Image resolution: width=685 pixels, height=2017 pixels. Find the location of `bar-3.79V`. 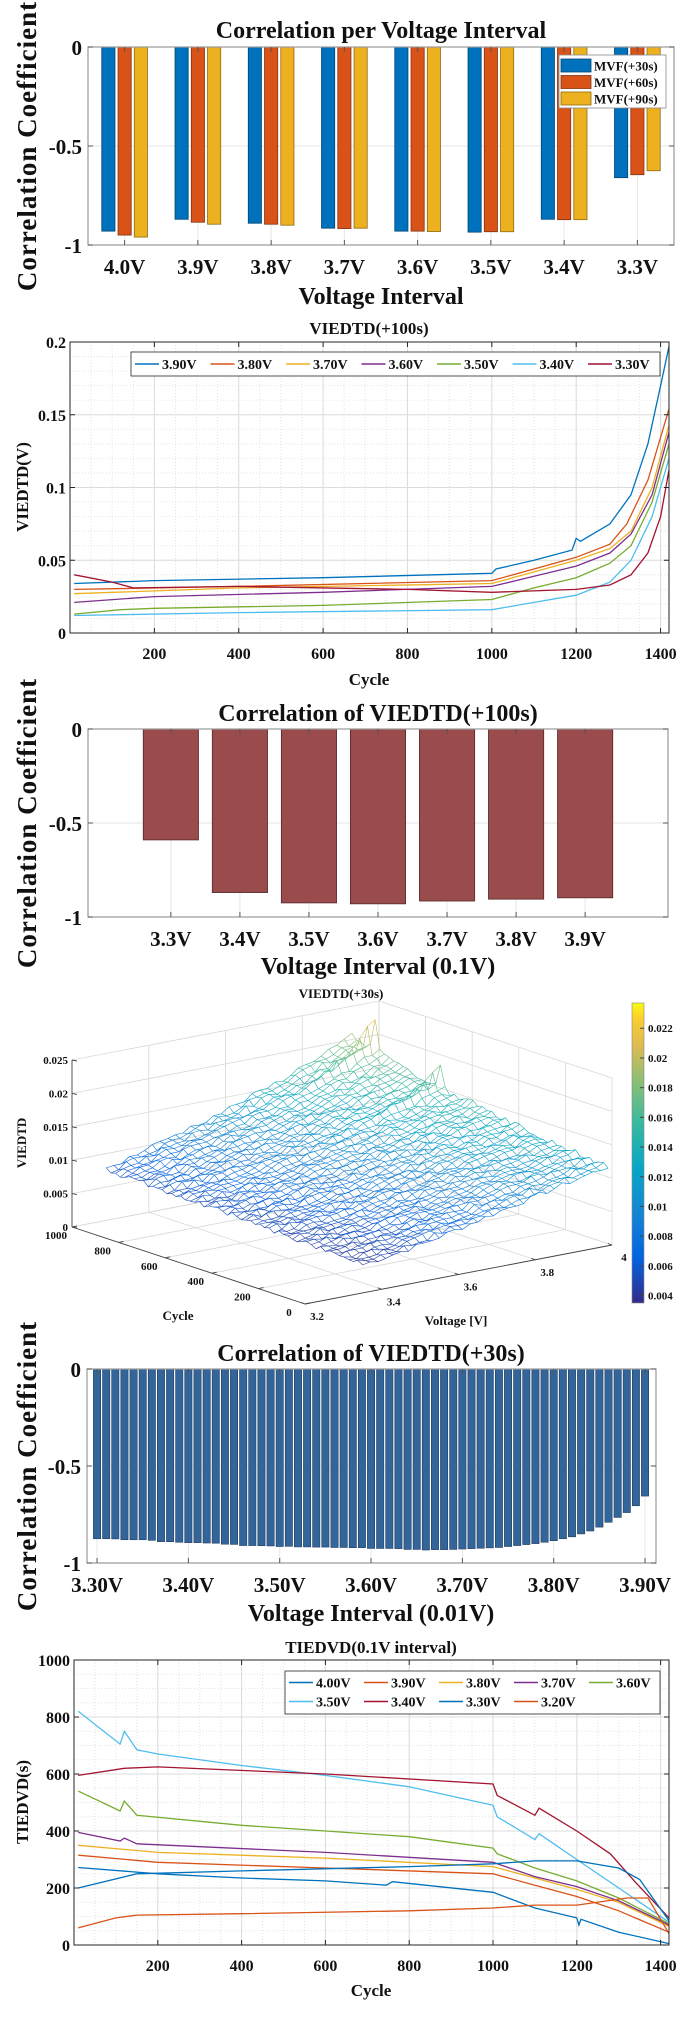

bar-3.79V is located at coordinates (544, 1455).